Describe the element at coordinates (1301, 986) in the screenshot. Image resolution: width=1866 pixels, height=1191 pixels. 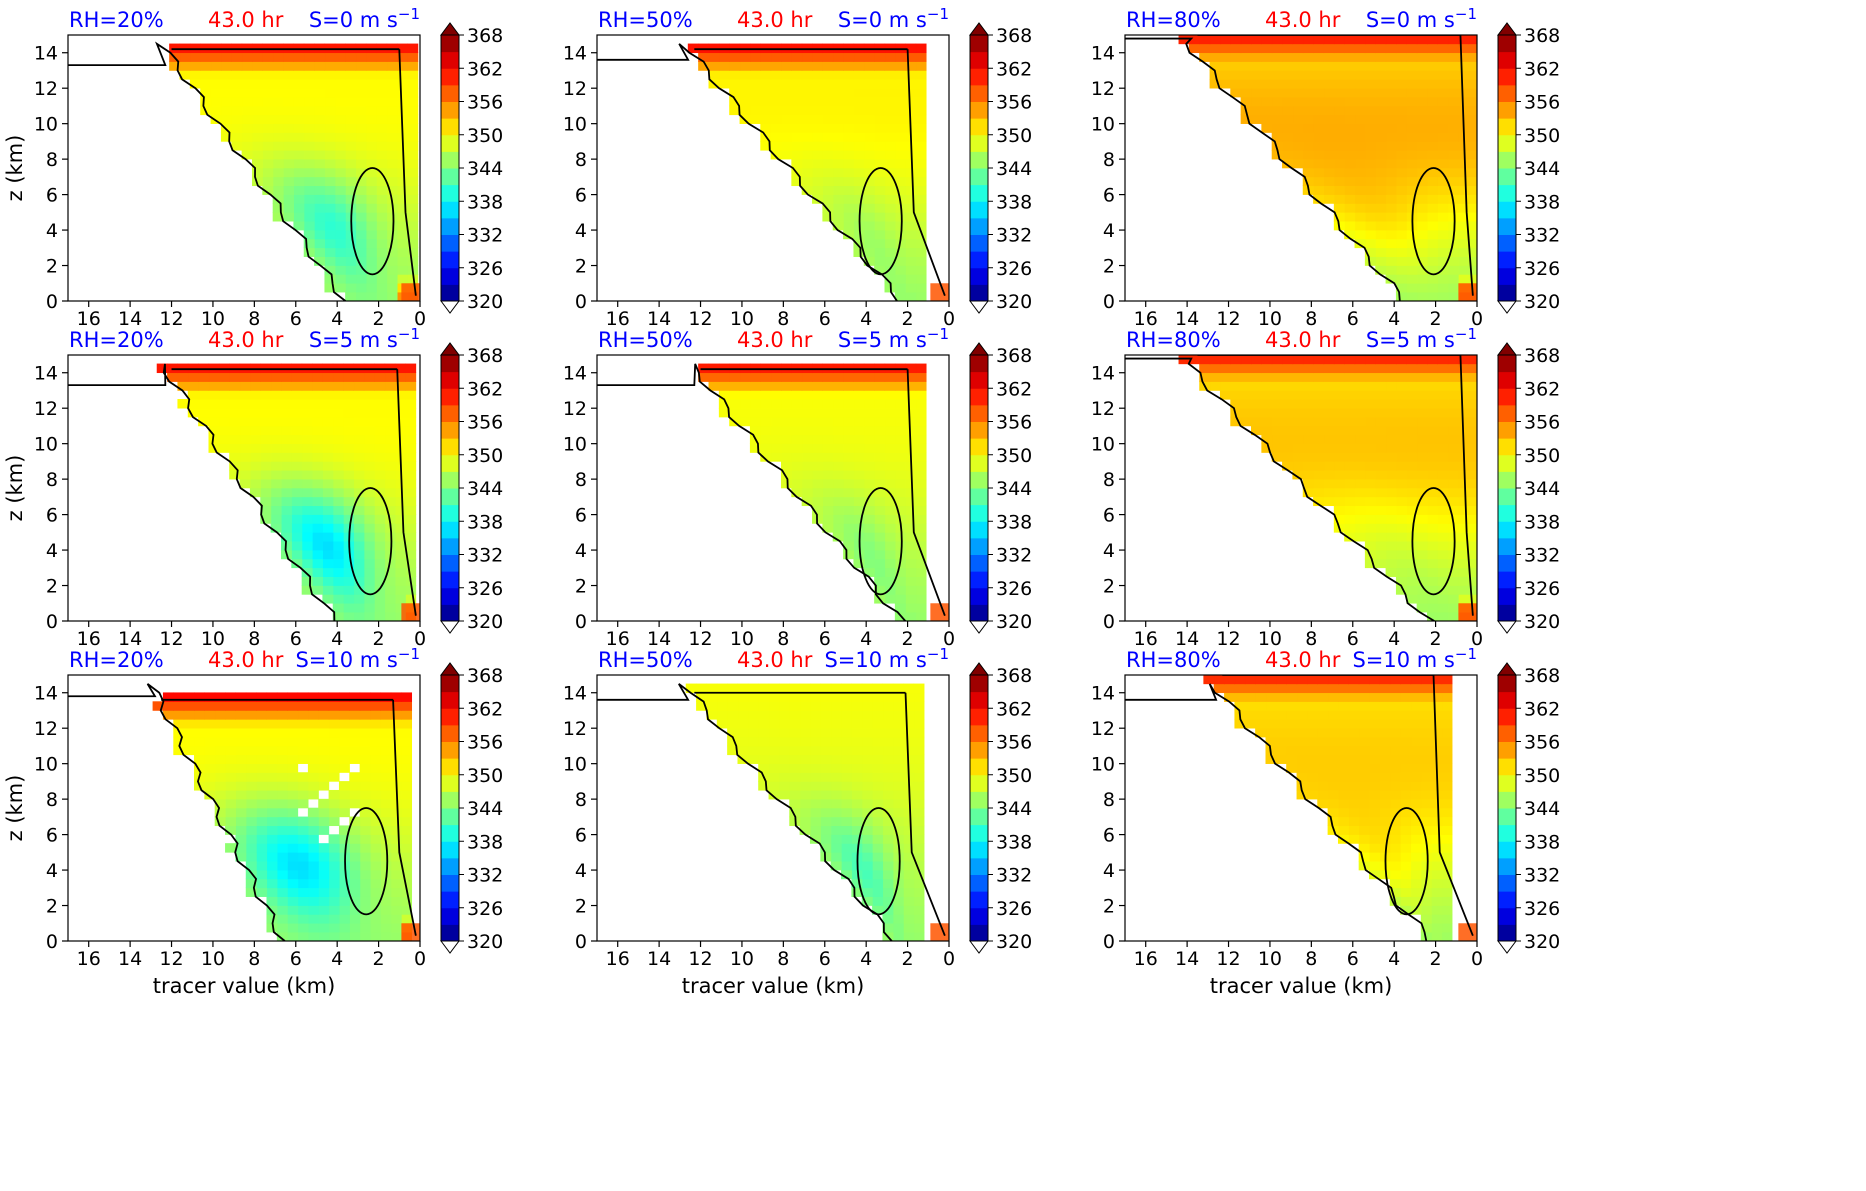
I see `x-axis-label: tracer value (km)` at that location.